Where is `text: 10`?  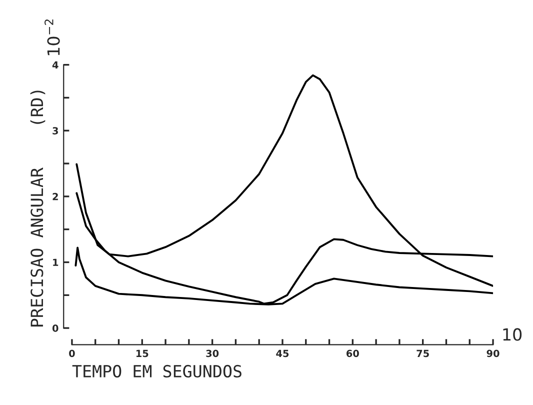 text: 10 is located at coordinates (512, 334).